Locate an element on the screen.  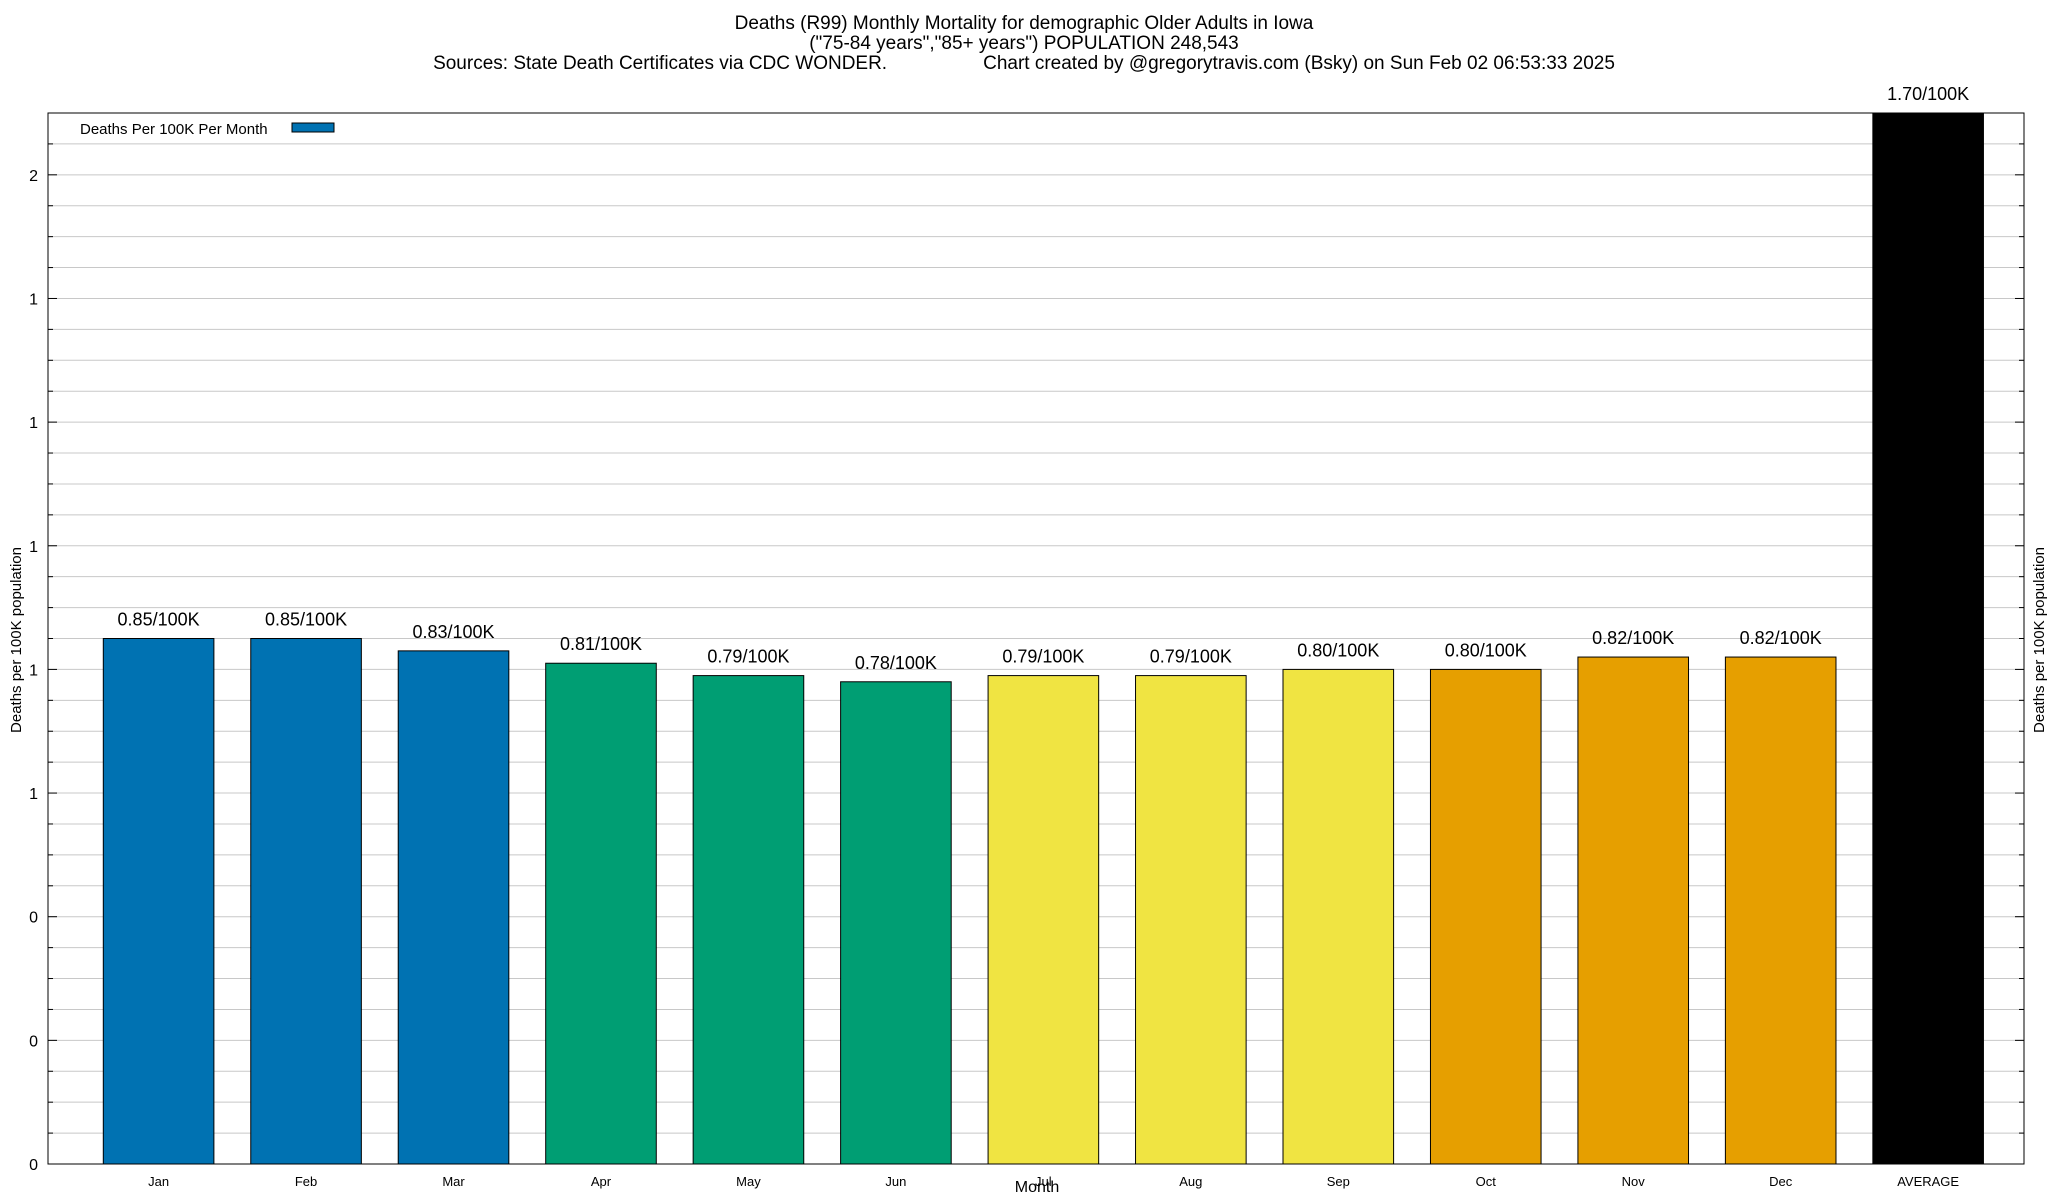
x-tick-label: Mar is located at coordinates (453, 1181).